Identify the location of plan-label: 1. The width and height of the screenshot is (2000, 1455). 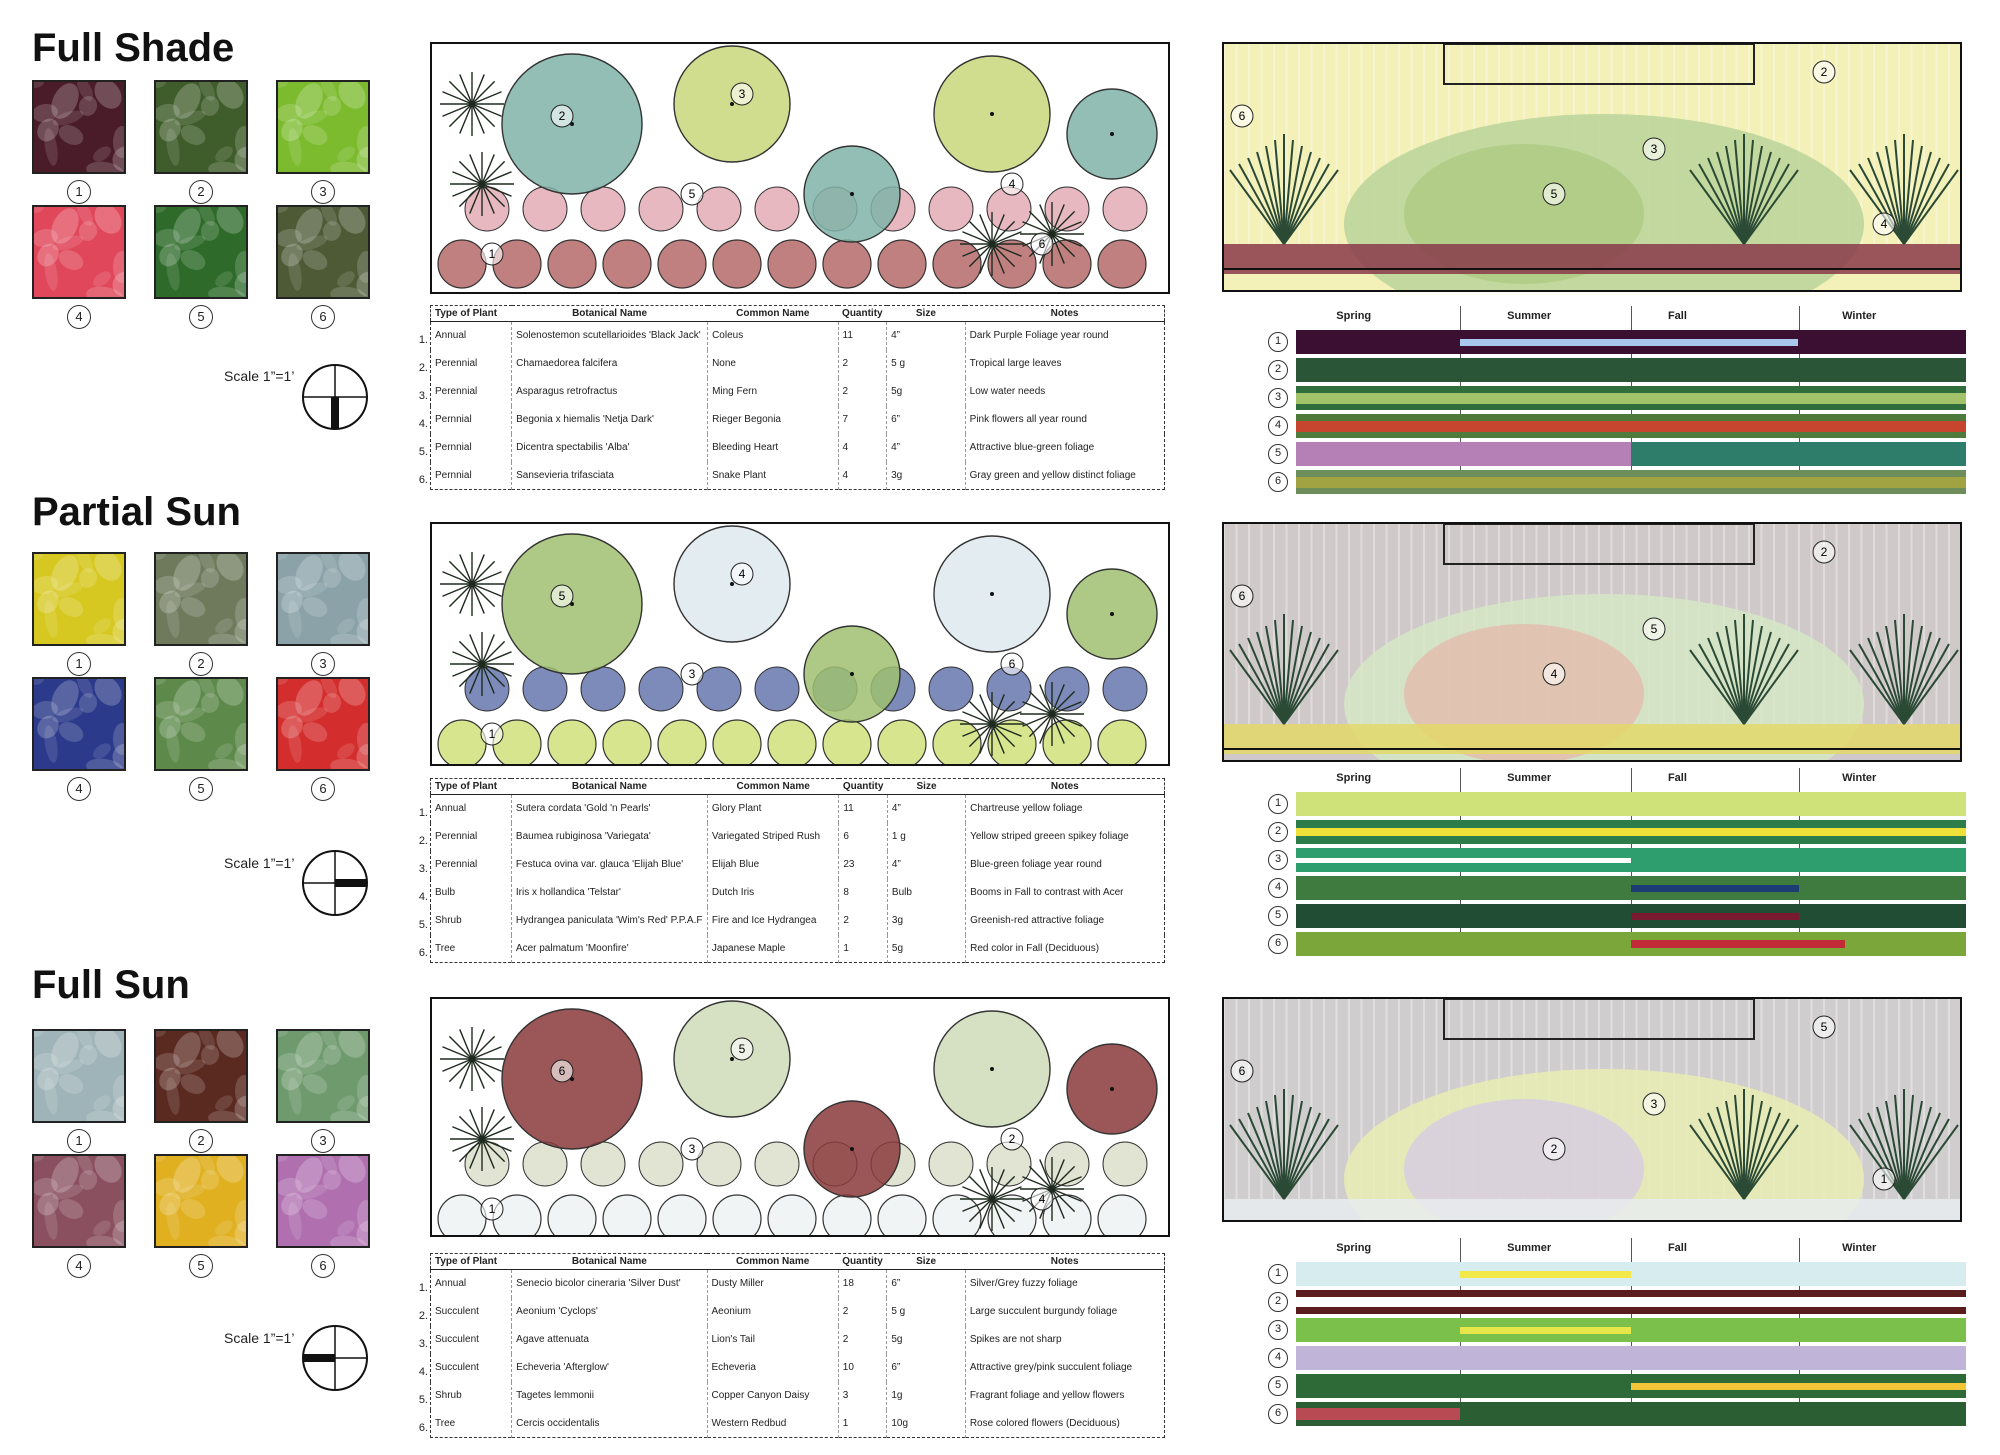
(492, 734).